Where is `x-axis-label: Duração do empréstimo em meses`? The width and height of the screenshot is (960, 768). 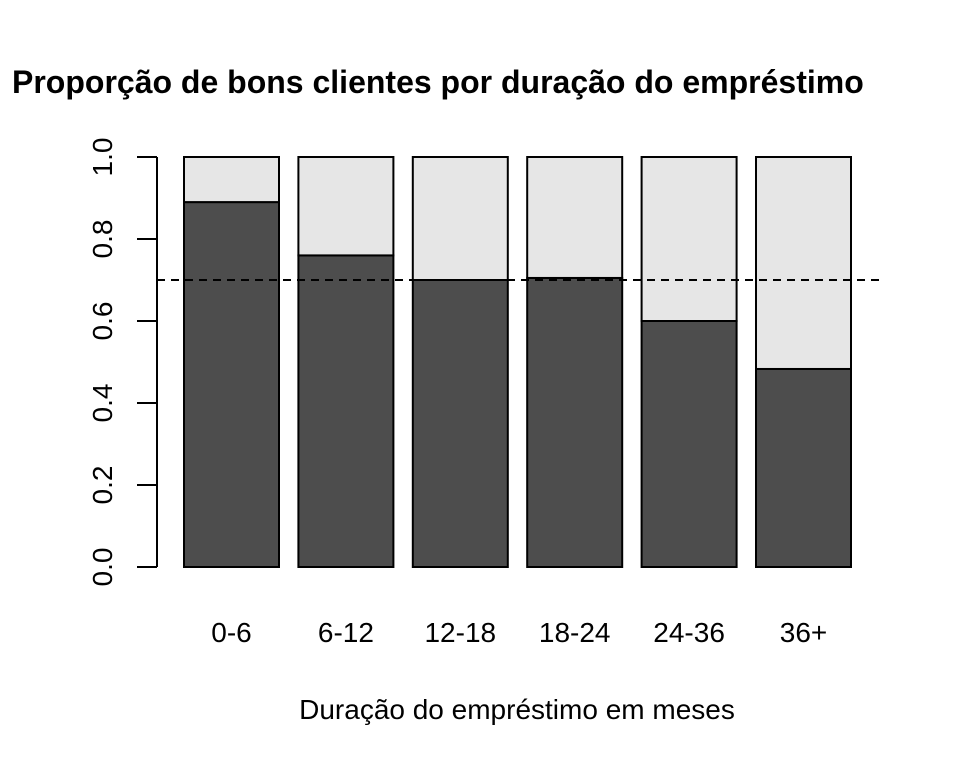
x-axis-label: Duração do empréstimo em meses is located at coordinates (517, 709).